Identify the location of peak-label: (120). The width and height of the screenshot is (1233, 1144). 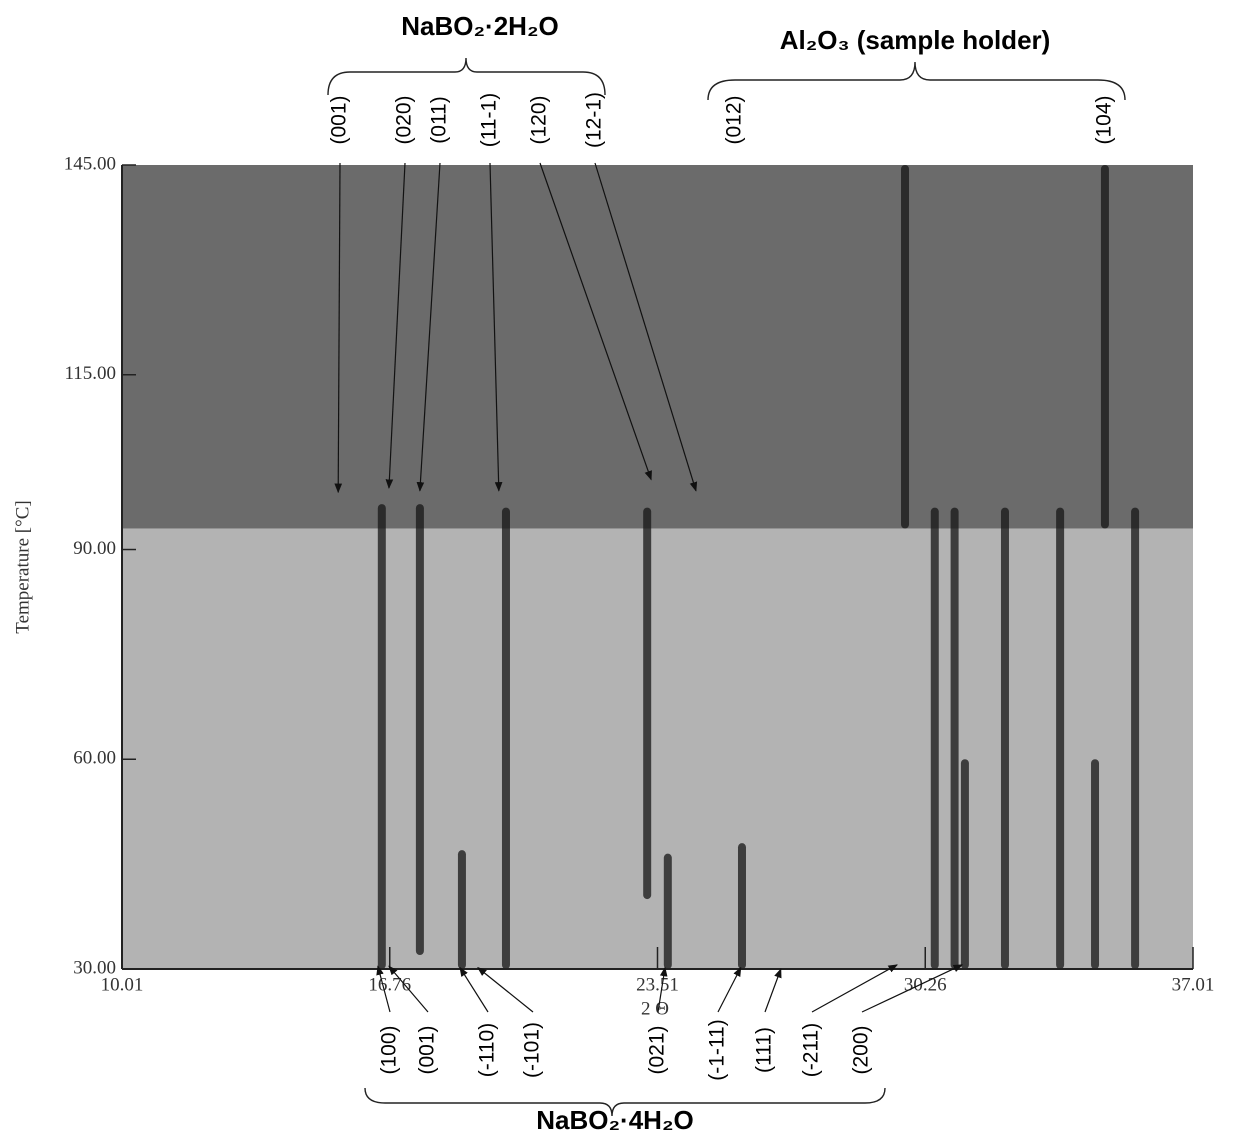
(539, 119).